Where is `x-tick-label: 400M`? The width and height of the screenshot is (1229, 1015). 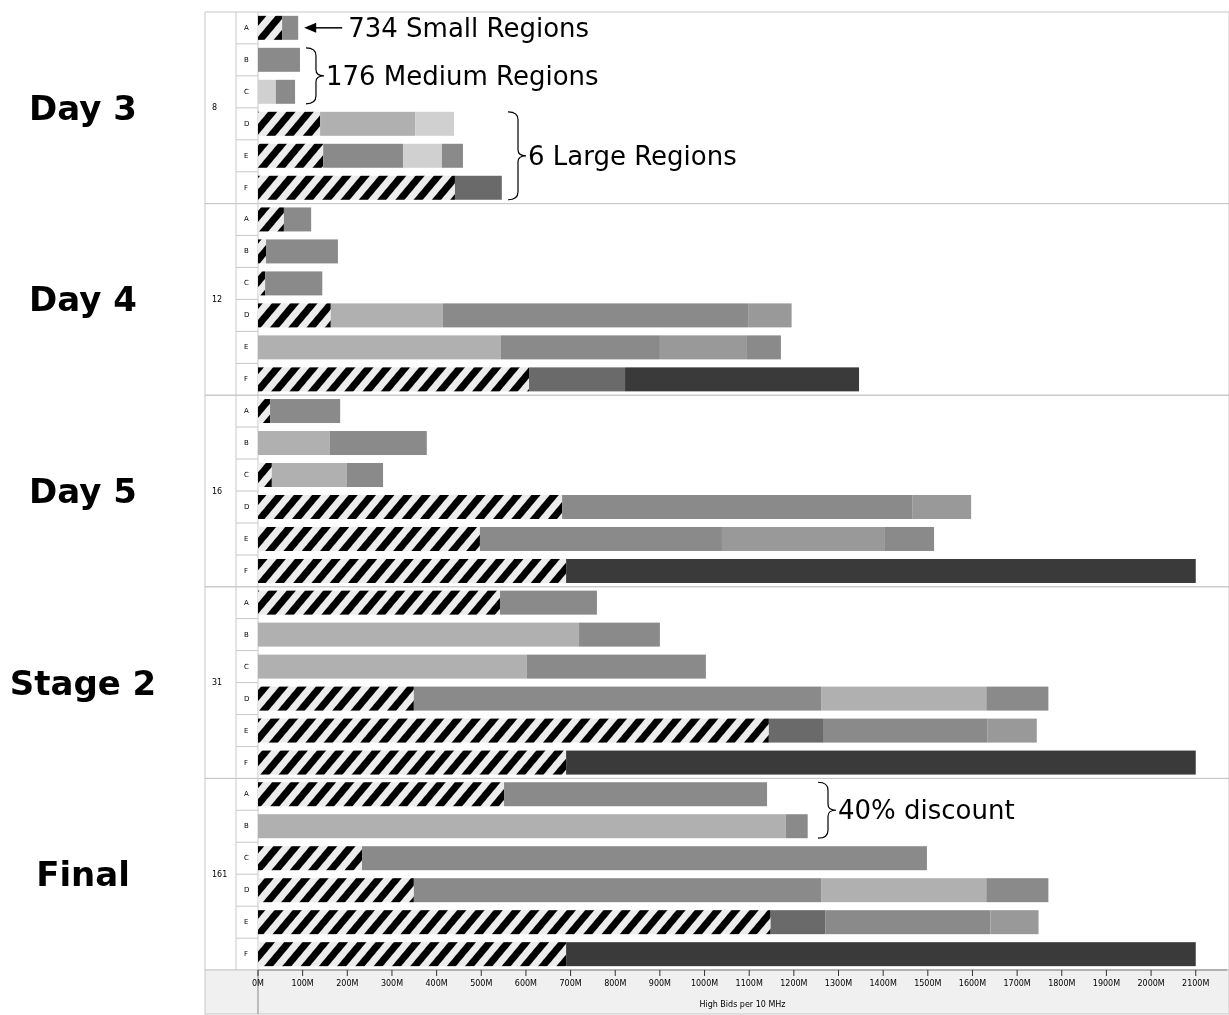 x-tick-label: 400M is located at coordinates (436, 983).